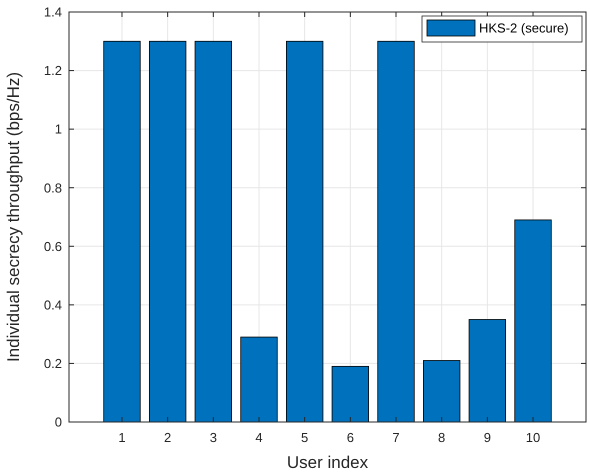  What do you see at coordinates (168, 437) in the screenshot?
I see `x-tick-label: 2` at bounding box center [168, 437].